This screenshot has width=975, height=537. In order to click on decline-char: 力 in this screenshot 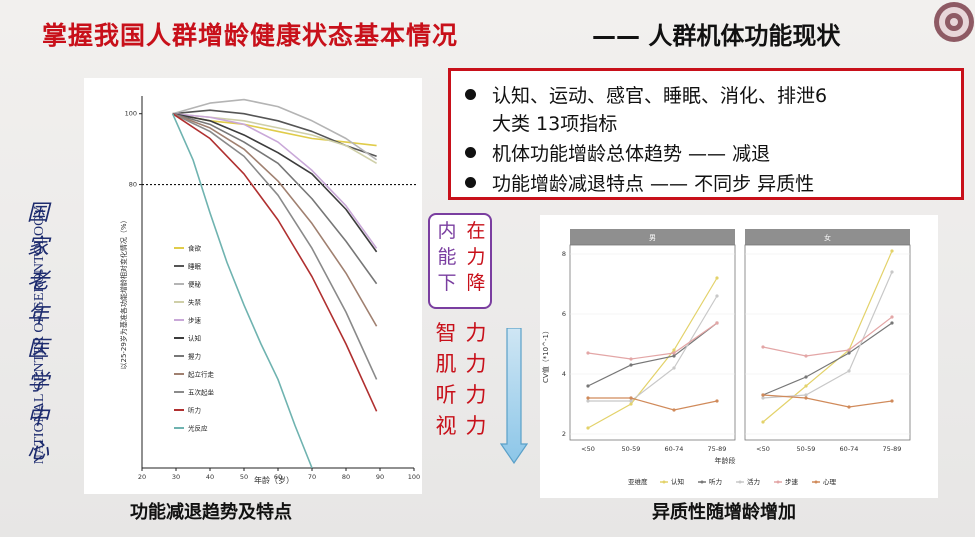, I will do `click(476, 257)`.